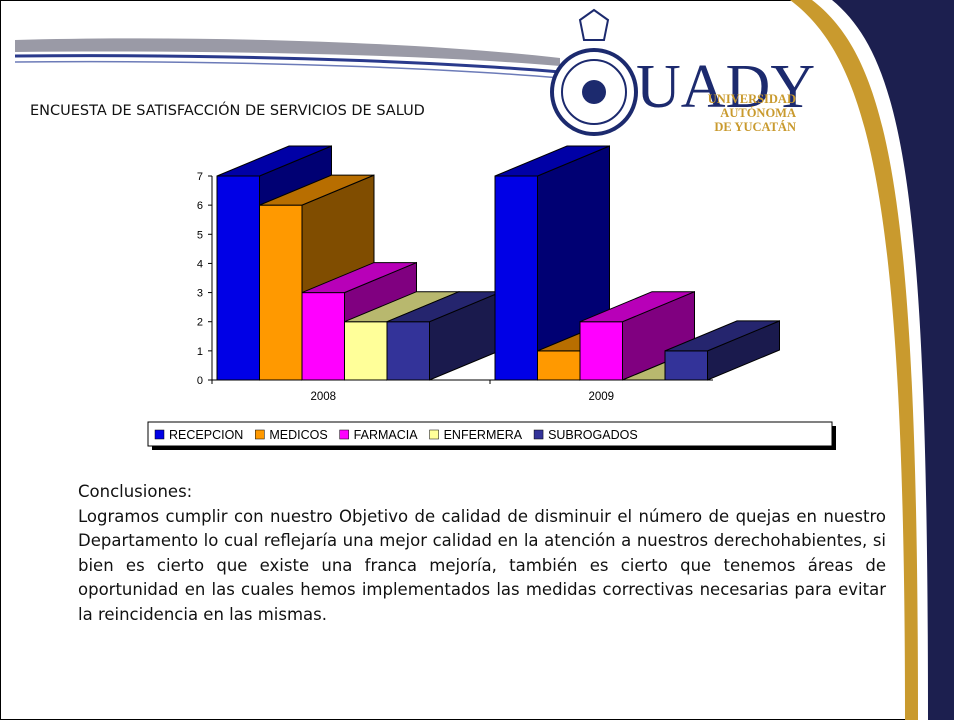 The image size is (954, 720). What do you see at coordinates (200, 381) in the screenshot?
I see `y-tick-label: 0` at bounding box center [200, 381].